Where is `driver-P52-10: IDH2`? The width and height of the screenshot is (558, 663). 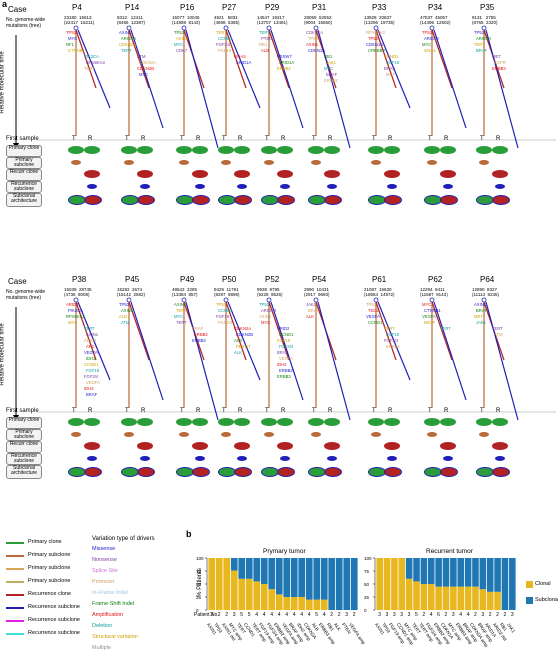
driver-P52-10: IDH2 is located at coordinates (282, 364).